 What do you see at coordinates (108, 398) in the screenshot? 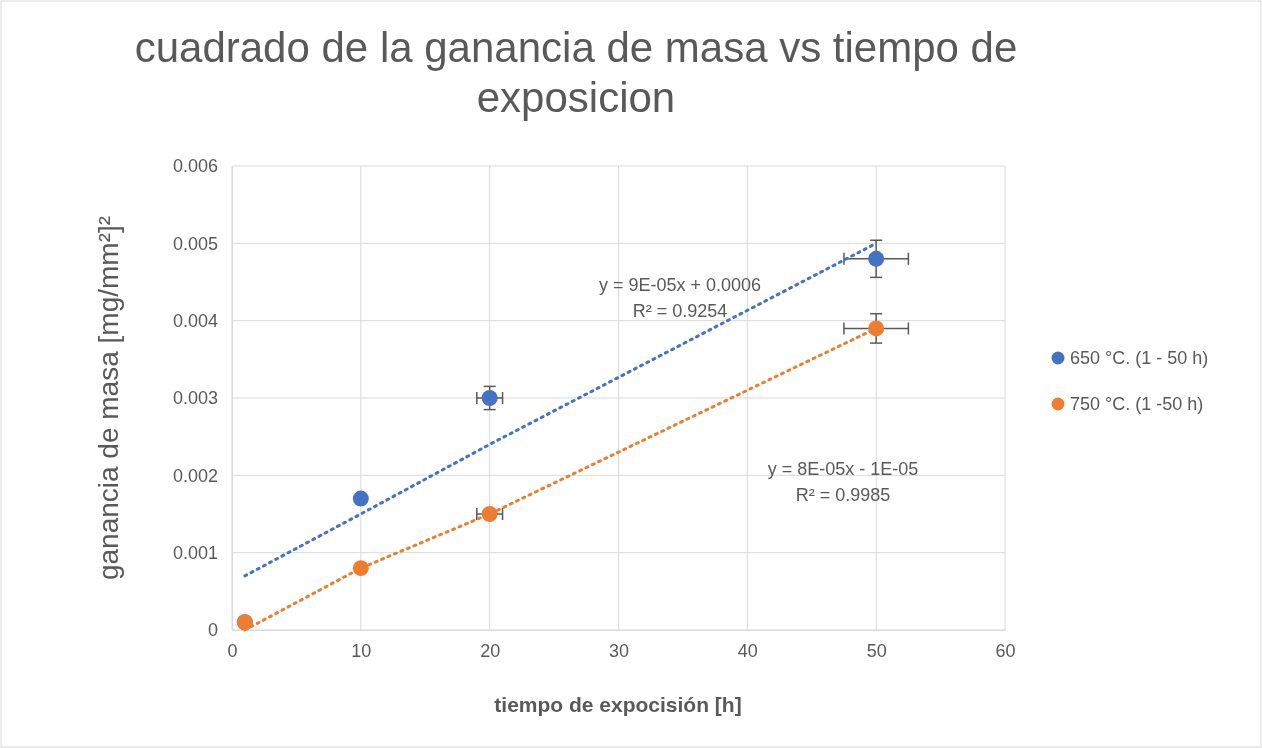
I see `y-axis-title: ganancia de masa [mg/mm²]²` at bounding box center [108, 398].